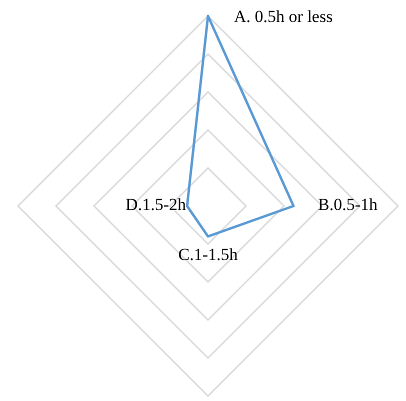  What do you see at coordinates (156, 204) in the screenshot?
I see `spoke-label: D.1.5-2h` at bounding box center [156, 204].